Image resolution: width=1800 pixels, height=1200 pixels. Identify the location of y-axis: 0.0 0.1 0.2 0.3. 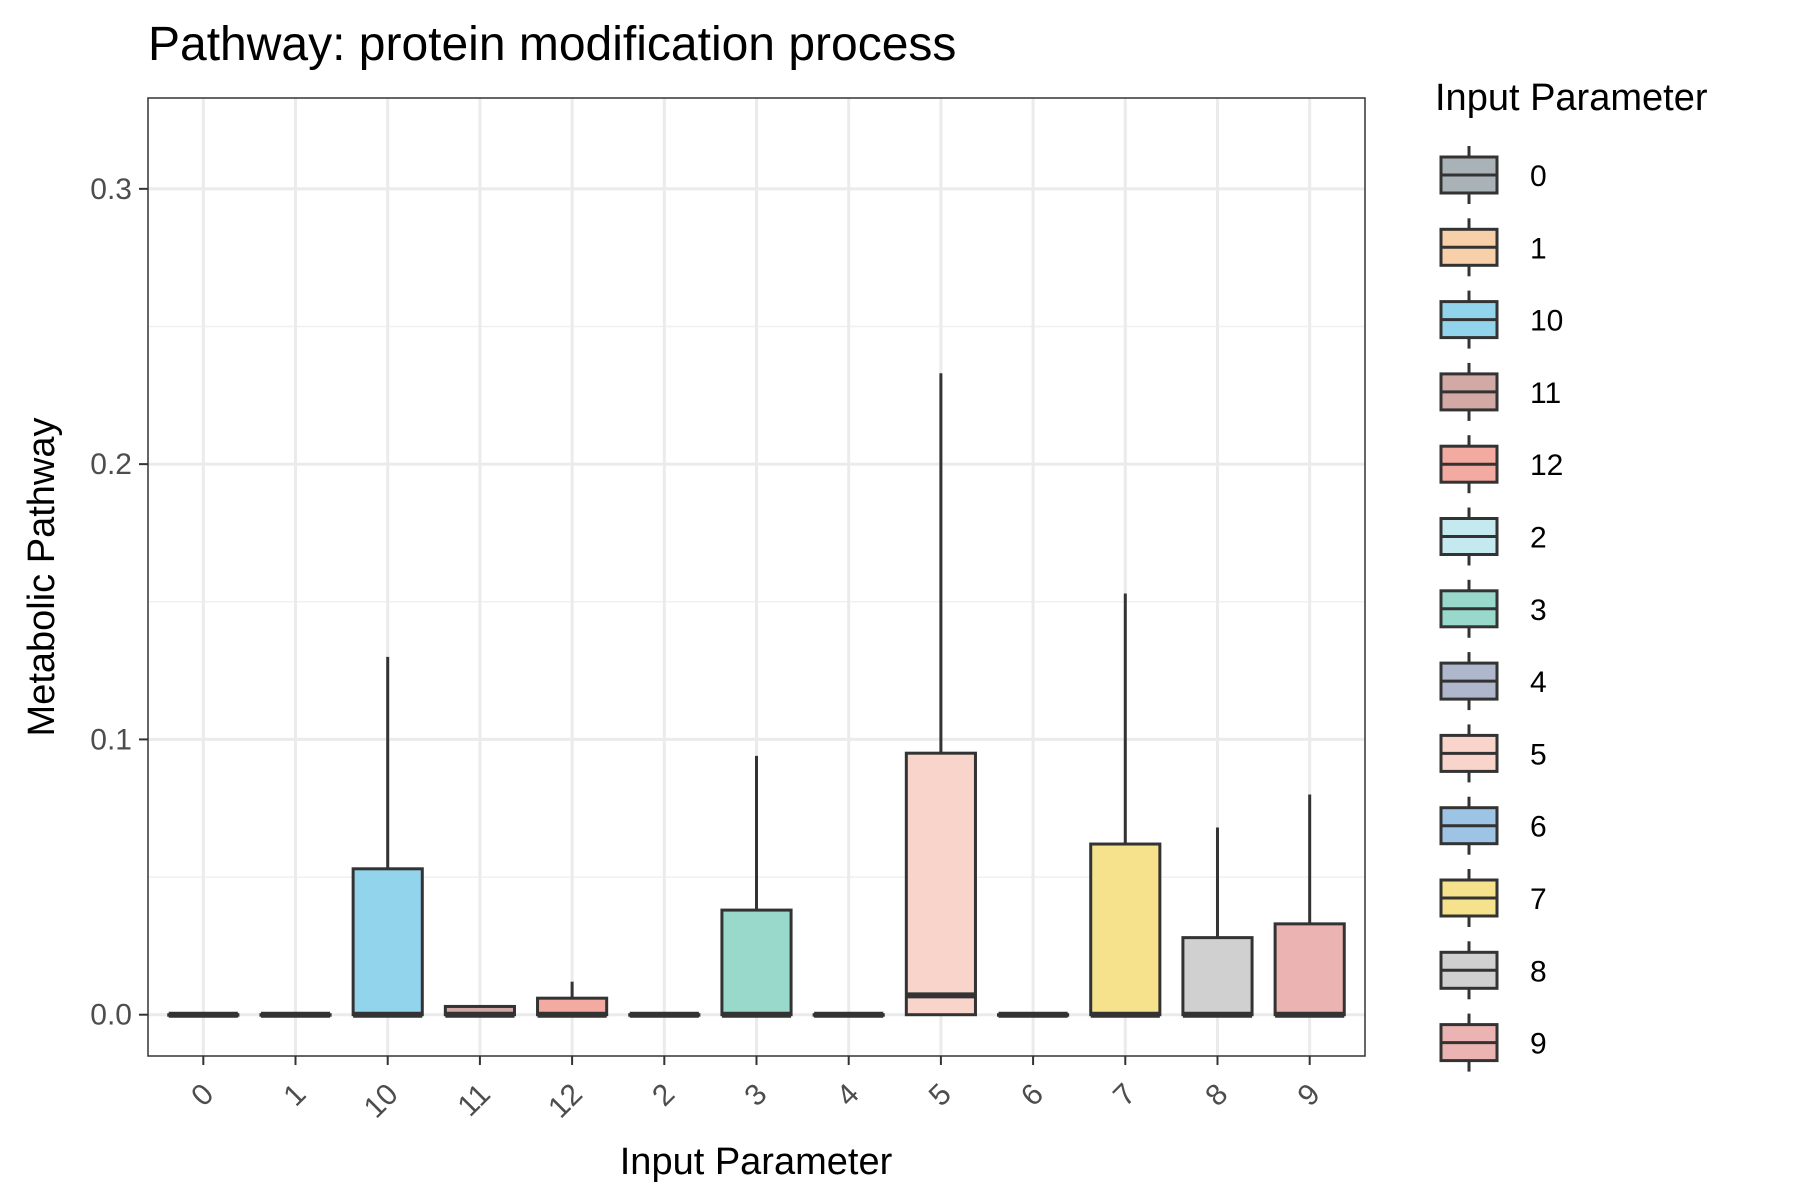
(119, 602).